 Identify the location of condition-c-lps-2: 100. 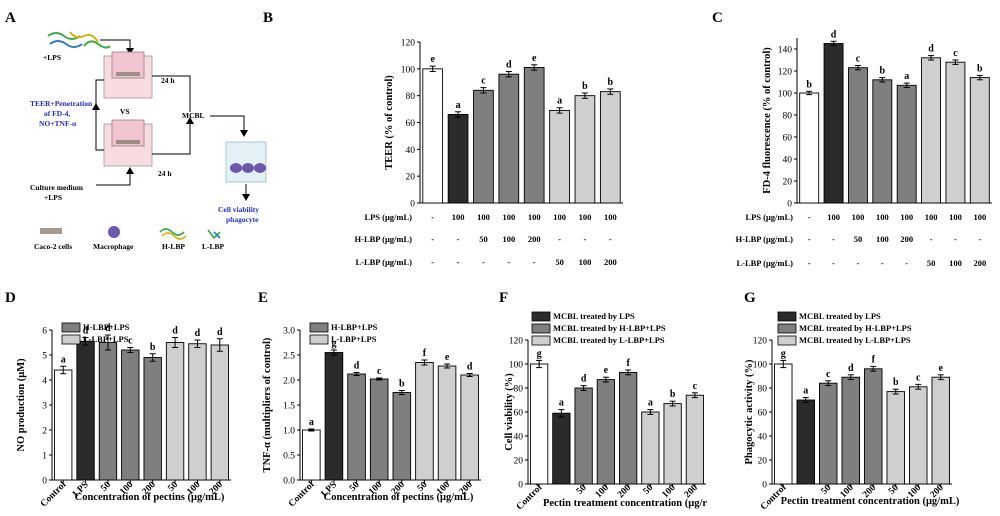
(833, 217).